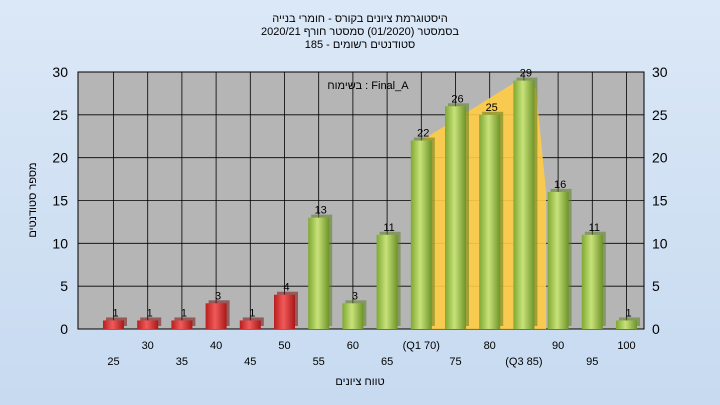 The width and height of the screenshot is (720, 405). I want to click on x-tick-label: 80, so click(490, 346).